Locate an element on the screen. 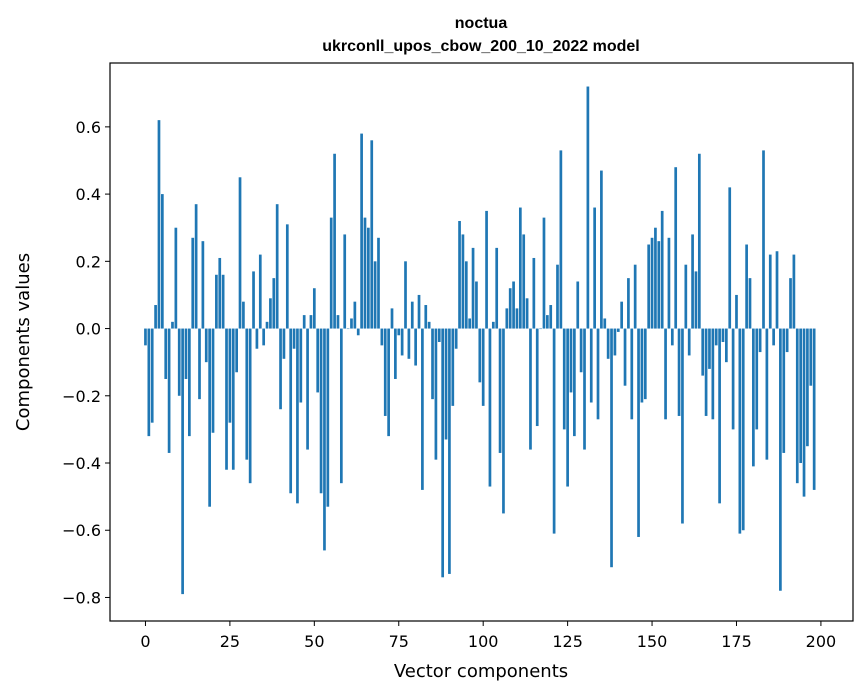  x-tick-label: 200 is located at coordinates (821, 641).